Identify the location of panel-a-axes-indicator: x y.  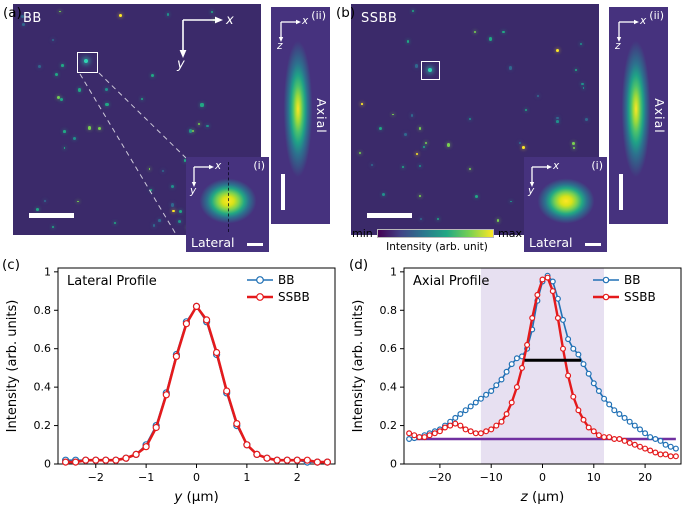
(207, 41).